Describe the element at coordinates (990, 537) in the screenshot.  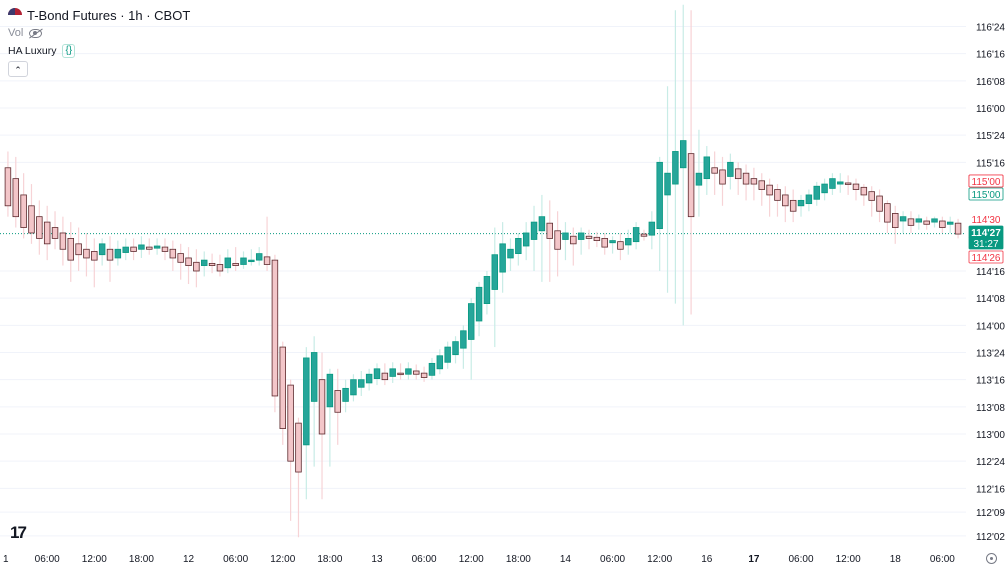
I see `price-tick-label: 112'02` at that location.